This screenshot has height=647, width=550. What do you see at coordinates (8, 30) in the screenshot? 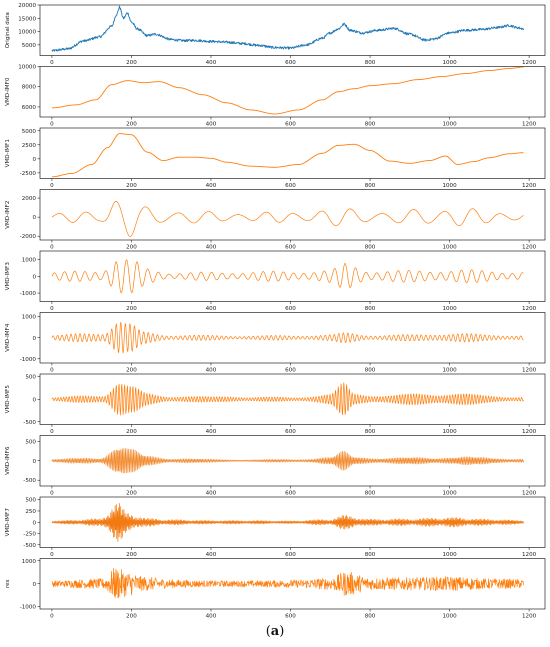
I see `y-axis-label: Original data` at bounding box center [8, 30].